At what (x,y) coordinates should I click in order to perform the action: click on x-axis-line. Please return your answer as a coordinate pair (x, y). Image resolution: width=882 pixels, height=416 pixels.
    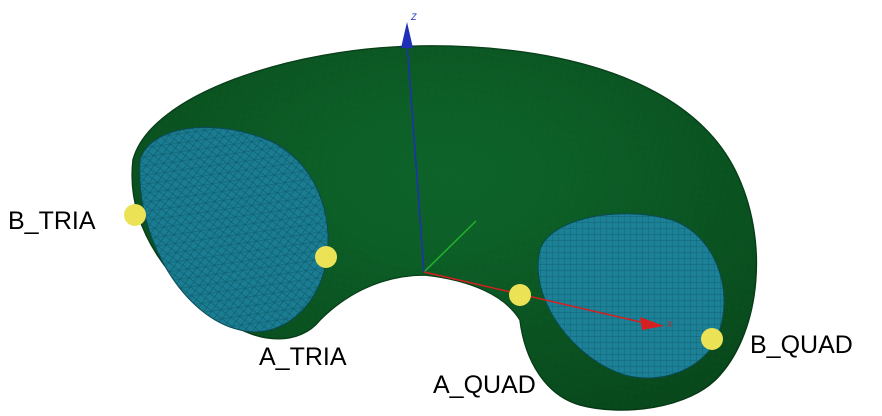
    Looking at the image, I should click on (534, 297).